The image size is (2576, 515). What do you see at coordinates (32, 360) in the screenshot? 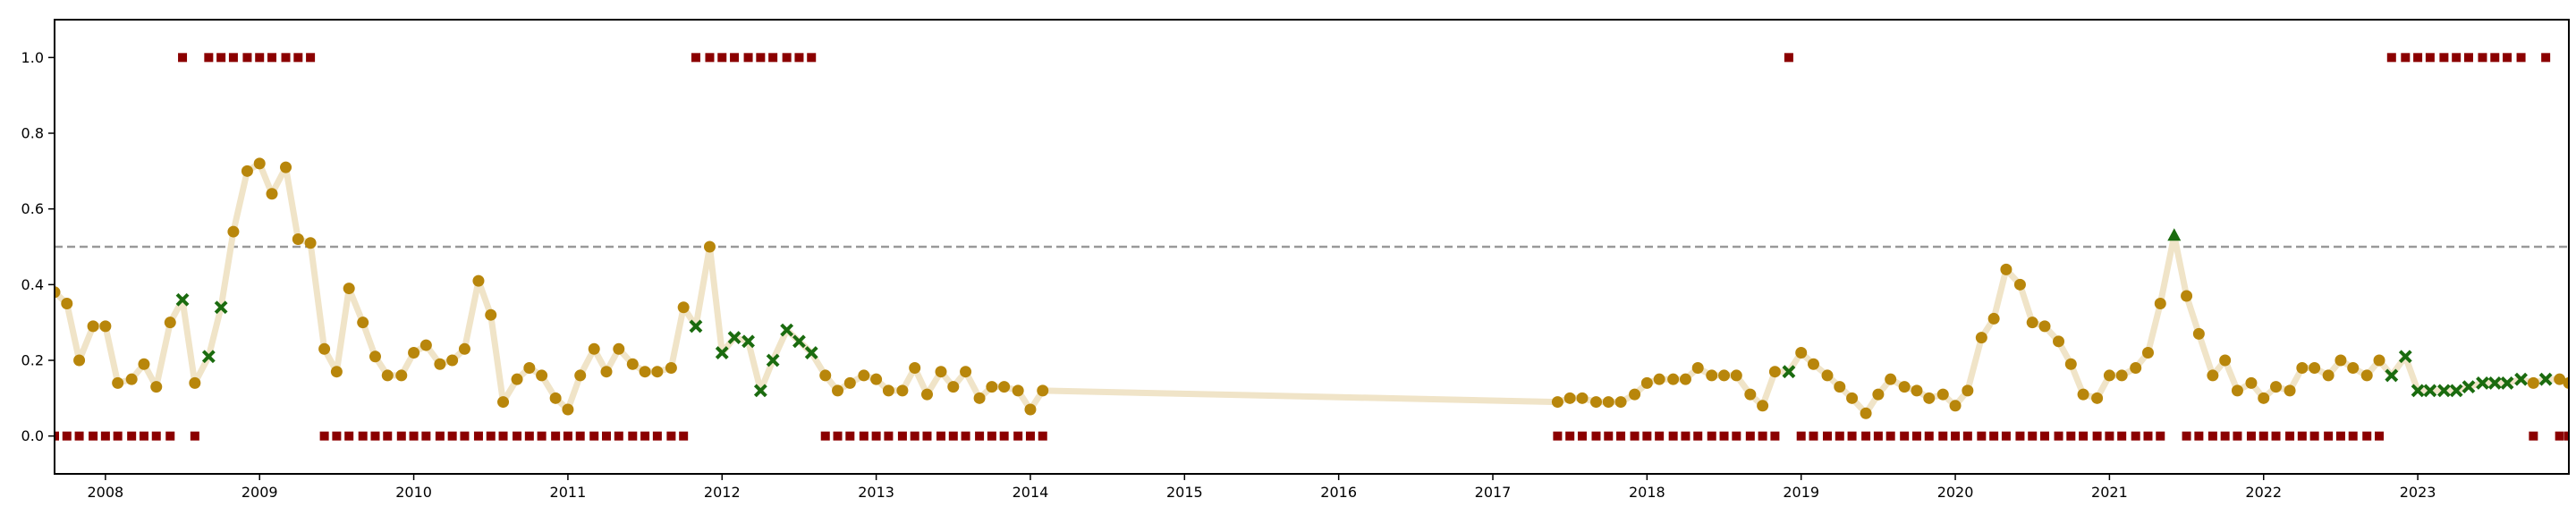
I see `y-tick-label: 0.2` at bounding box center [32, 360].